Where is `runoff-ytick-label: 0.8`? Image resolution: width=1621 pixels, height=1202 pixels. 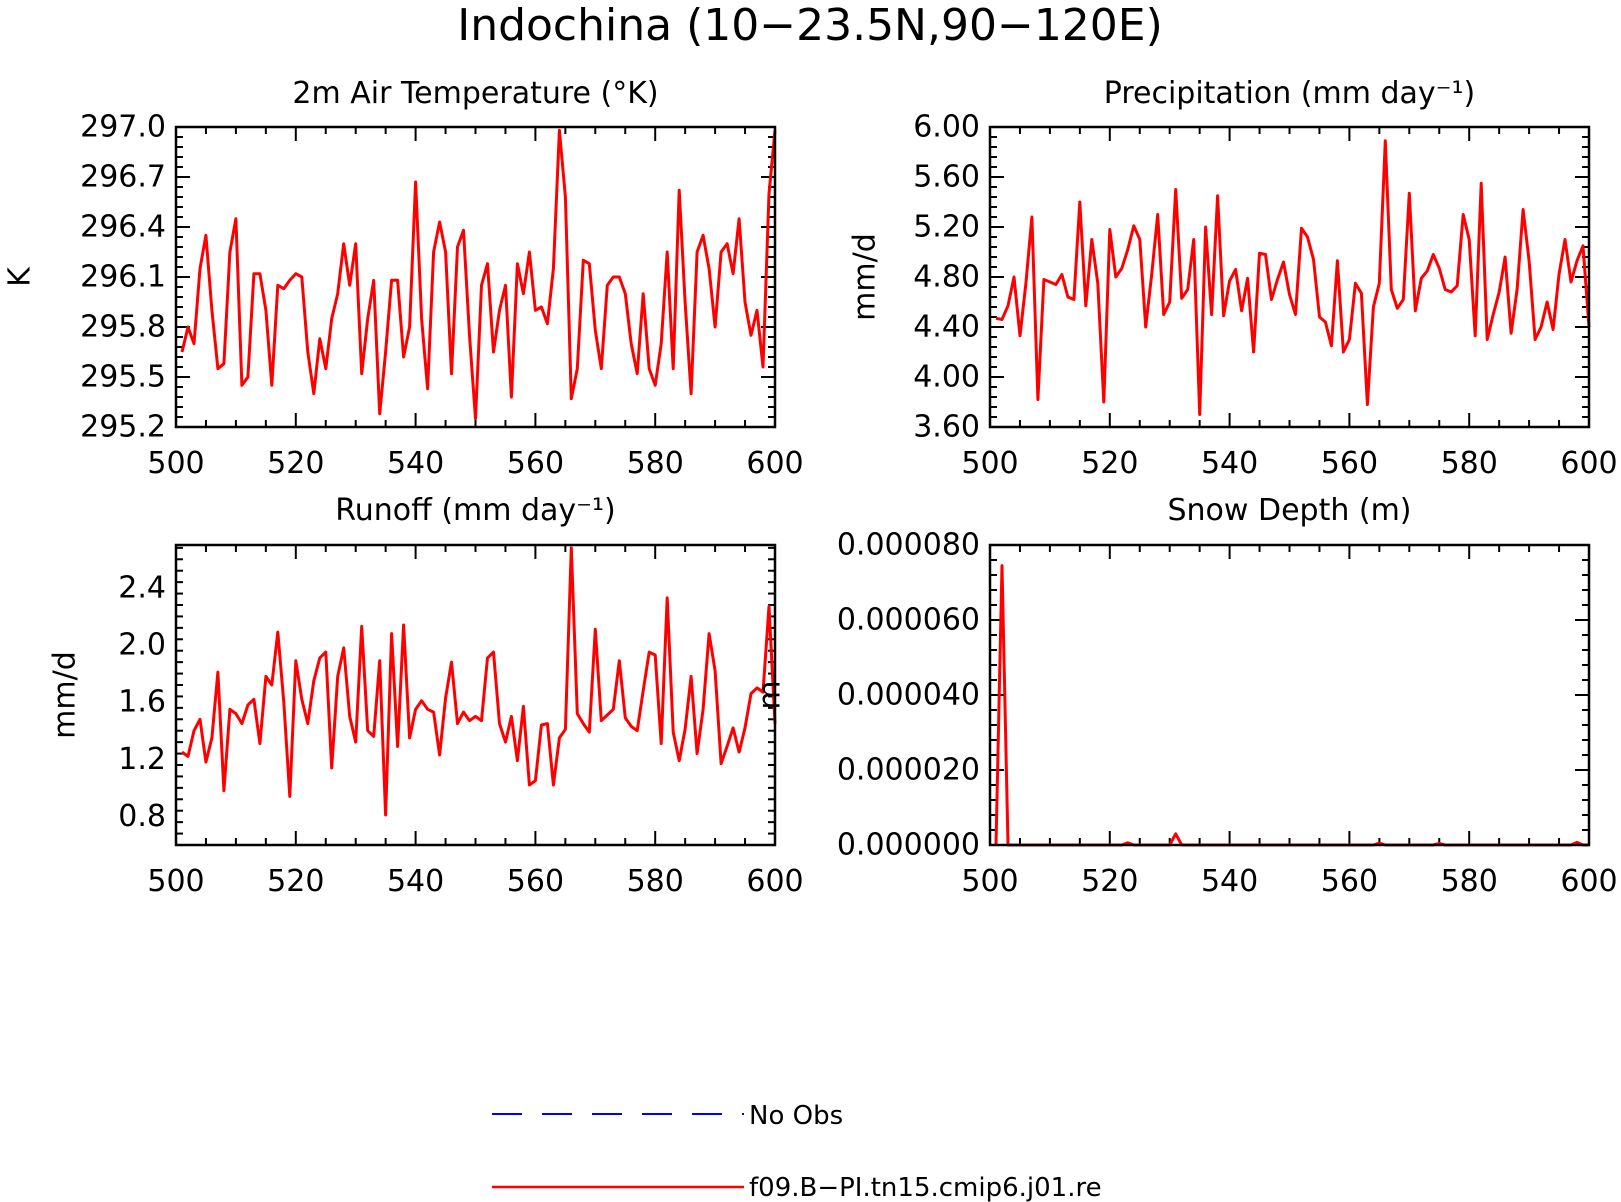
runoff-ytick-label: 0.8 is located at coordinates (142, 816).